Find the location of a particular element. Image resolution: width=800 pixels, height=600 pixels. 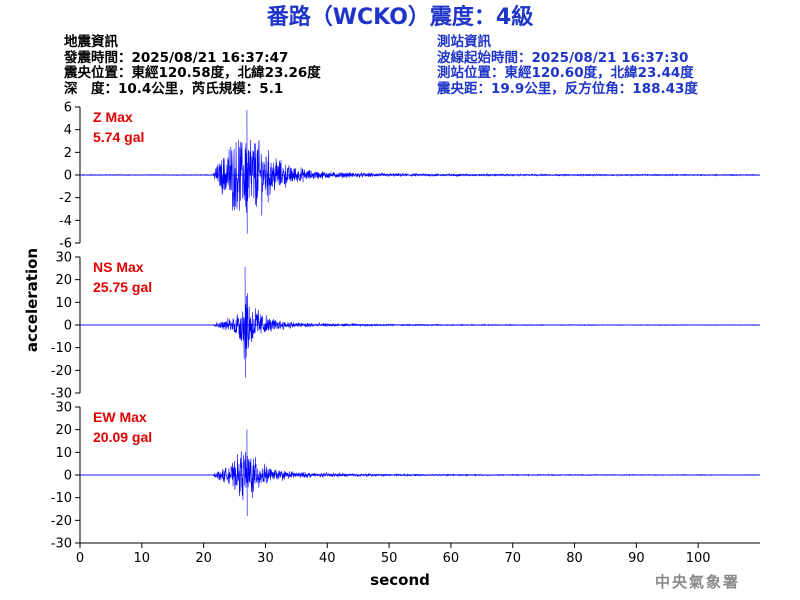

page-title: 番路（WCKO）震度：4級 is located at coordinates (400, 17).